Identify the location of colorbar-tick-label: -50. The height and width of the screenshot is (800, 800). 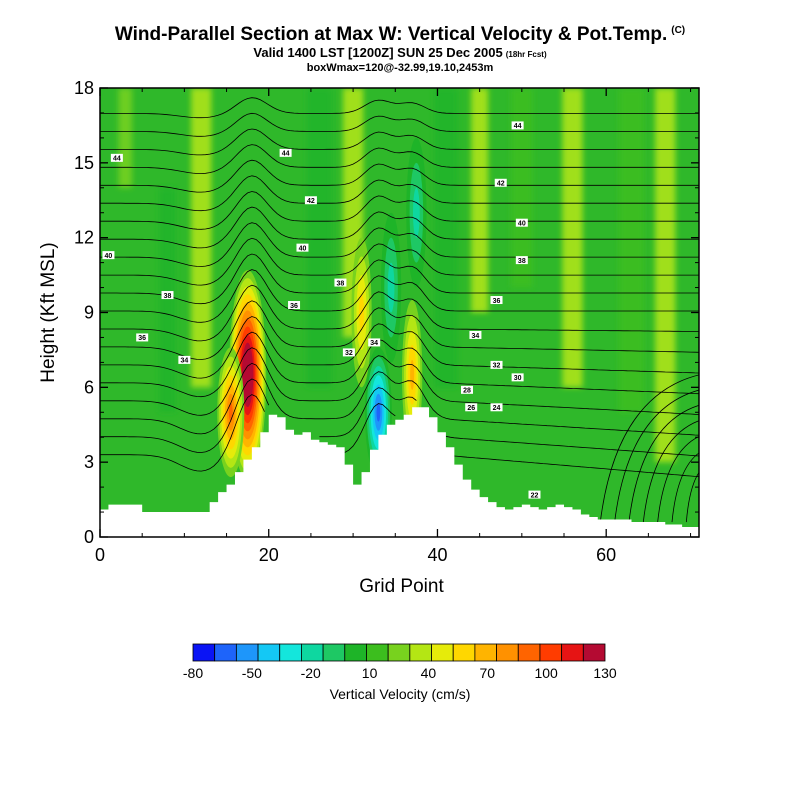
(252, 673).